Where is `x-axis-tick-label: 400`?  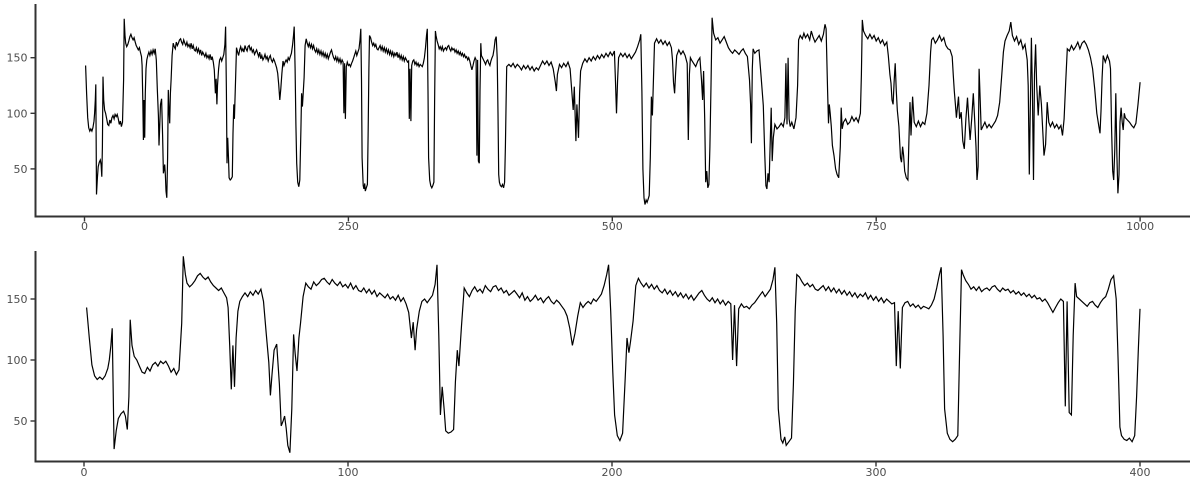 x-axis-tick-label: 400 is located at coordinates (1140, 472).